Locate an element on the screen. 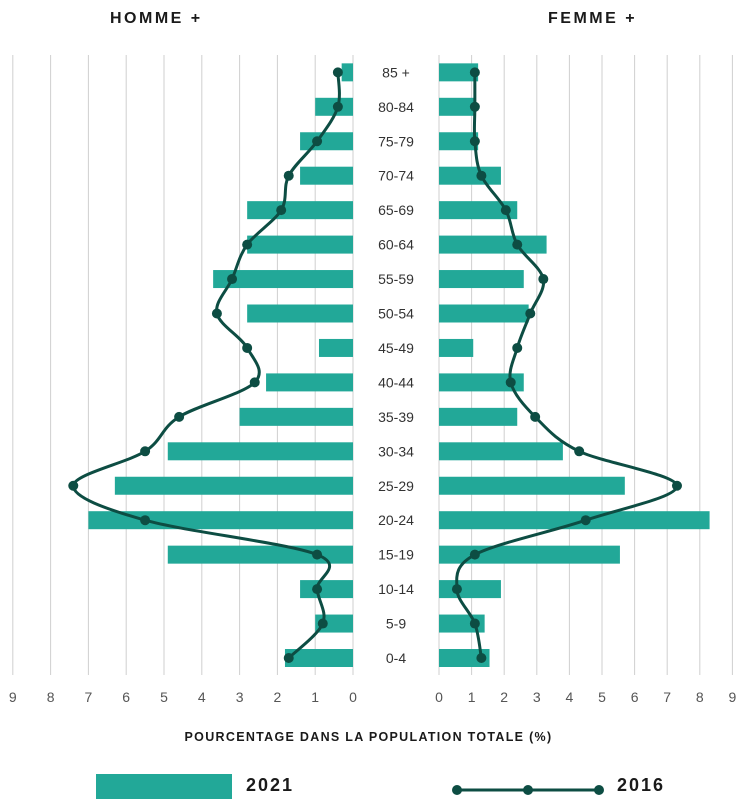 The width and height of the screenshot is (737, 799). x-tick-label-left: 8 is located at coordinates (51, 697).